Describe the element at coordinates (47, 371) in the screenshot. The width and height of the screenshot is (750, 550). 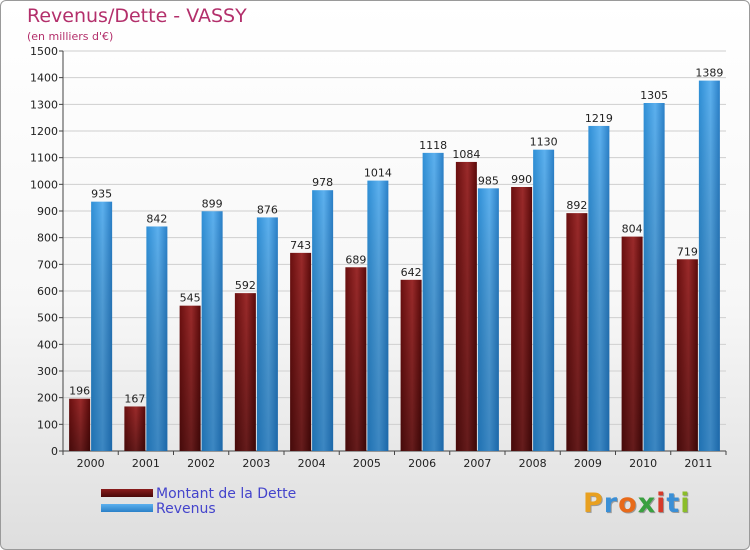
I see `y-tick-label: 300` at that location.